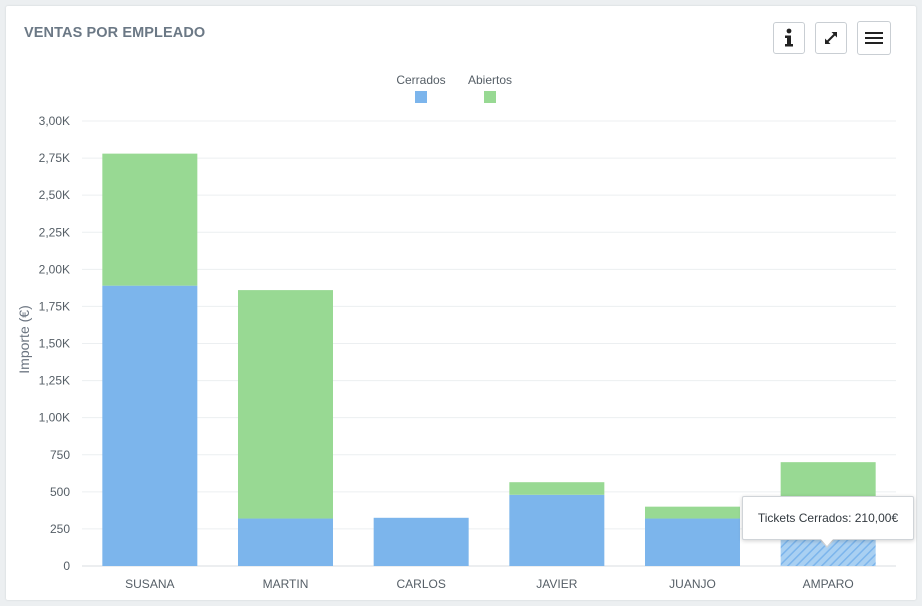 This screenshot has height=606, width=922. Describe the element at coordinates (54, 381) in the screenshot. I see `y-tick-label: 1,25K` at that location.